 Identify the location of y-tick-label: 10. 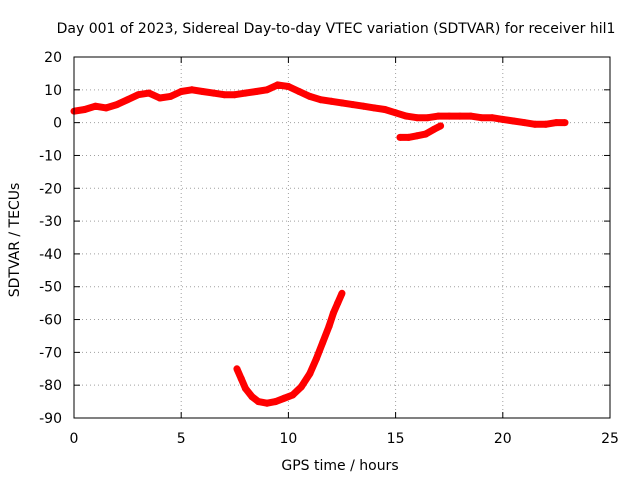
(53, 91).